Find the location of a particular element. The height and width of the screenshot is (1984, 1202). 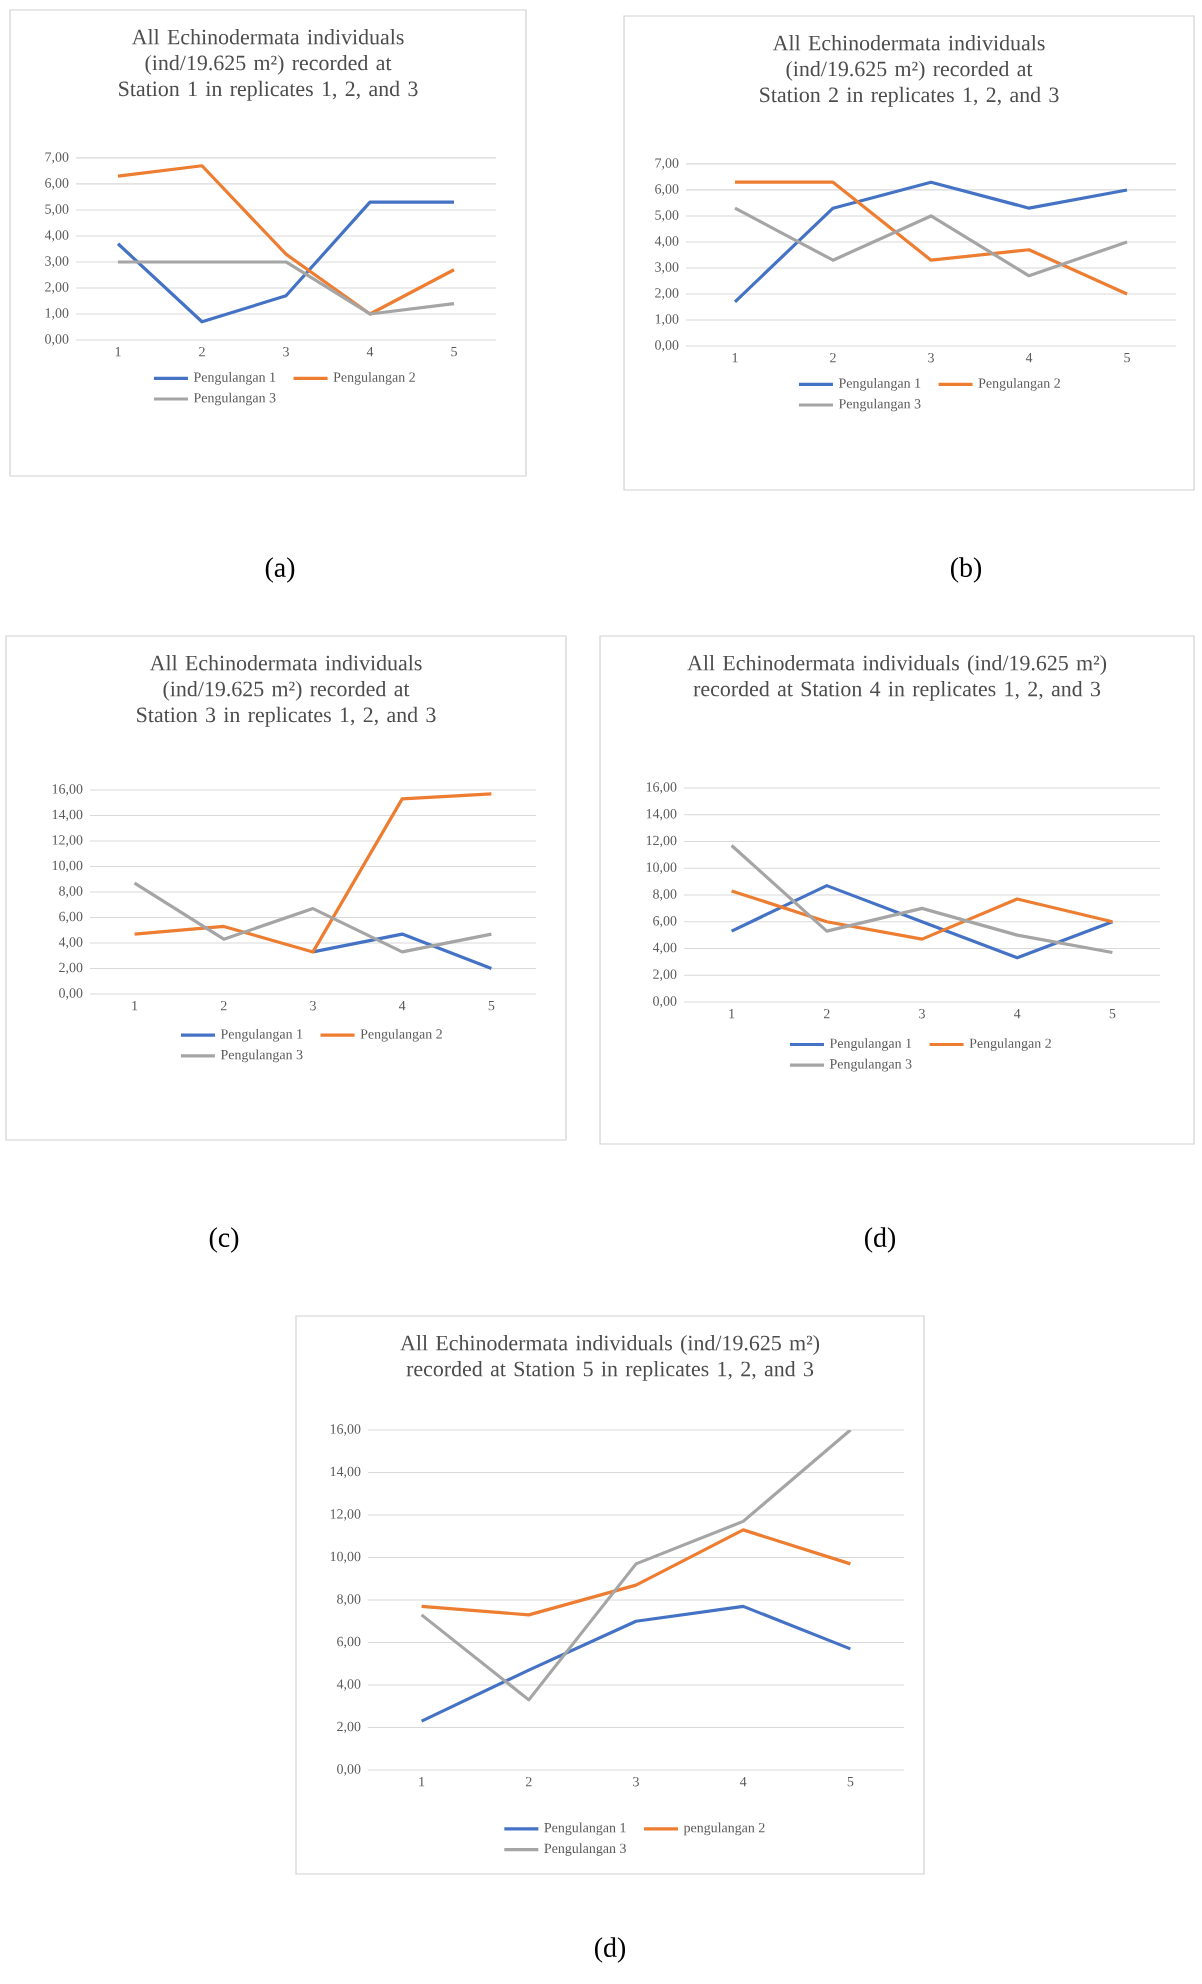

chart-title: All Echinodermata individuals (ind/19.625 m²) recorded at Station 1 in replicates 1, 2, and 3 is located at coordinates (268, 65).